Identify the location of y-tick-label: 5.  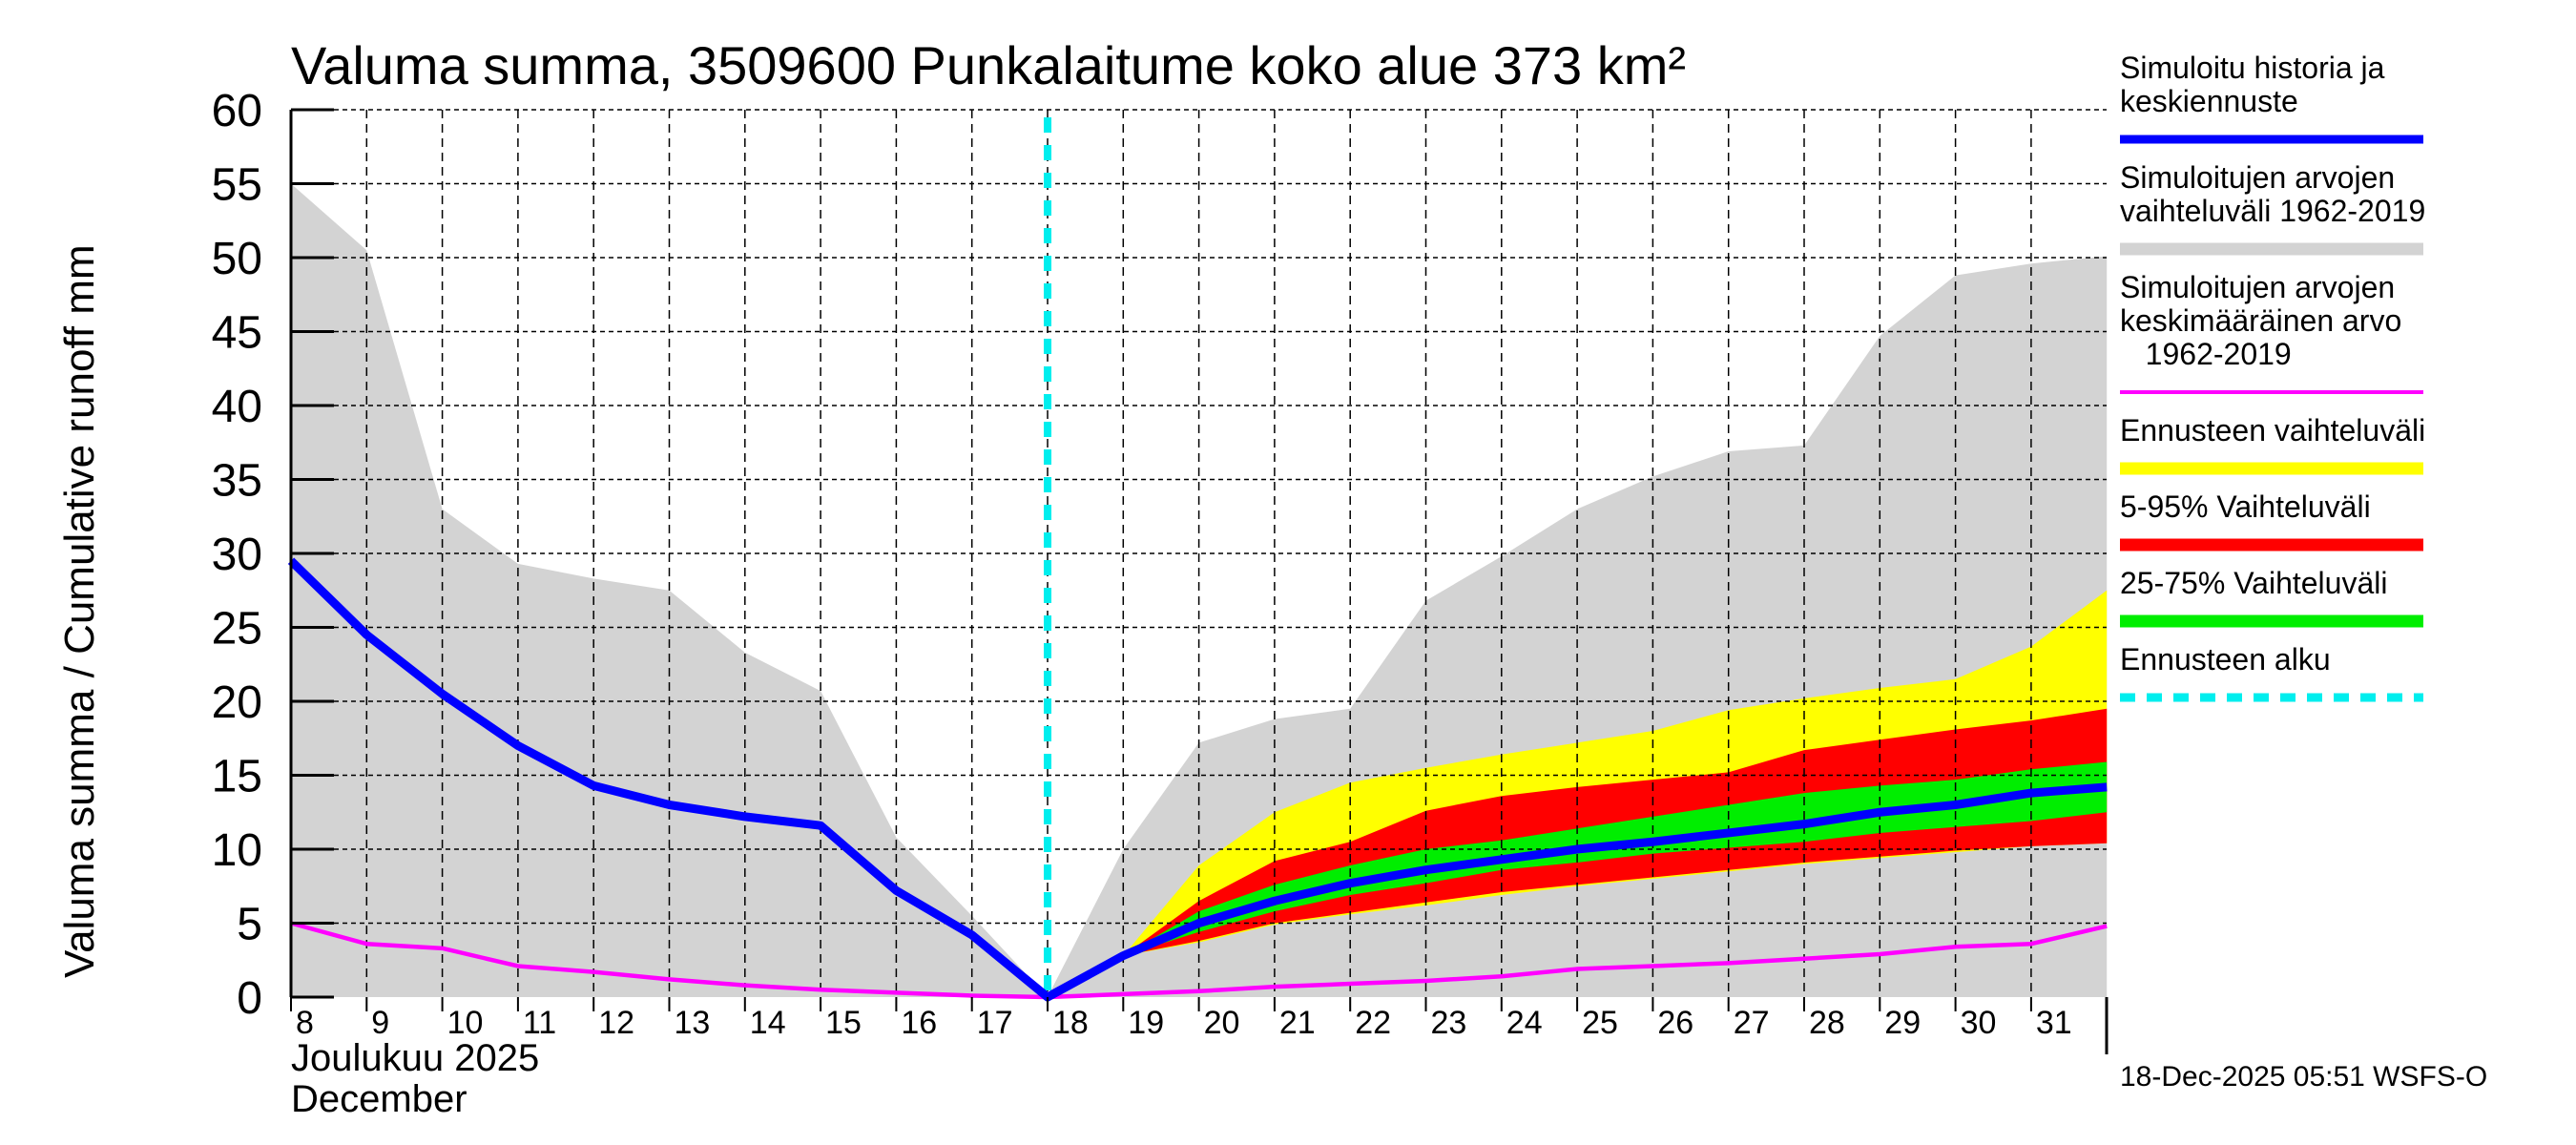
(249, 925).